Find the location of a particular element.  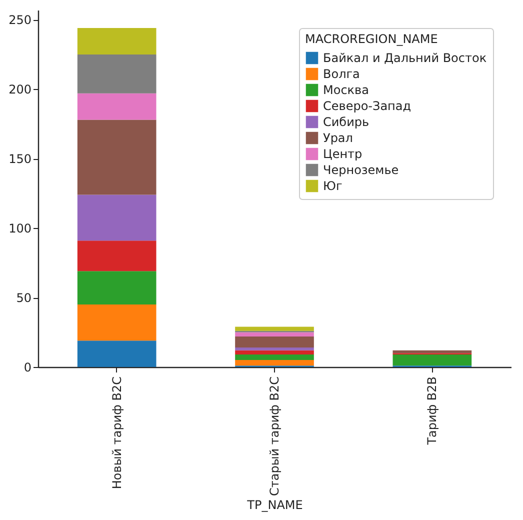

x-tick-label: Тариф B2B is located at coordinates (432, 411).